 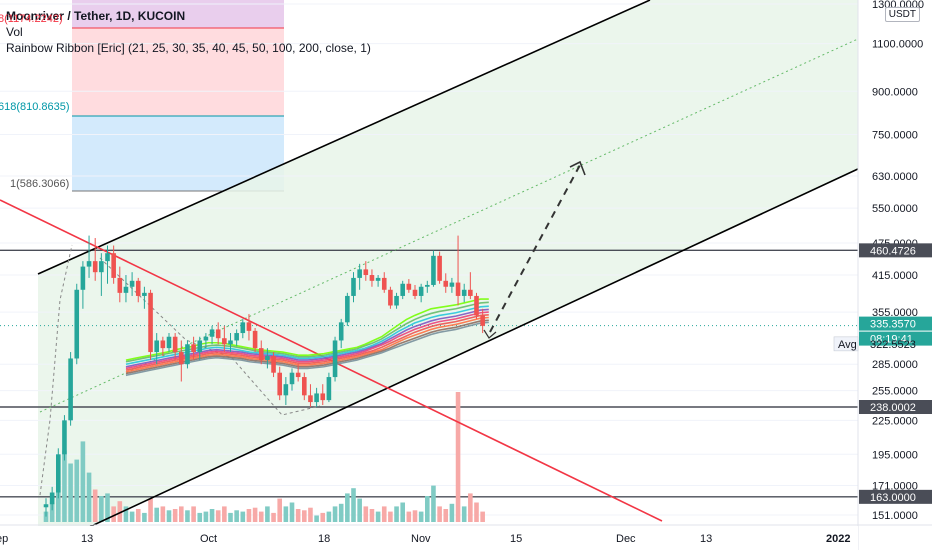 I want to click on x-tick-label: Dec, so click(x=626, y=539).